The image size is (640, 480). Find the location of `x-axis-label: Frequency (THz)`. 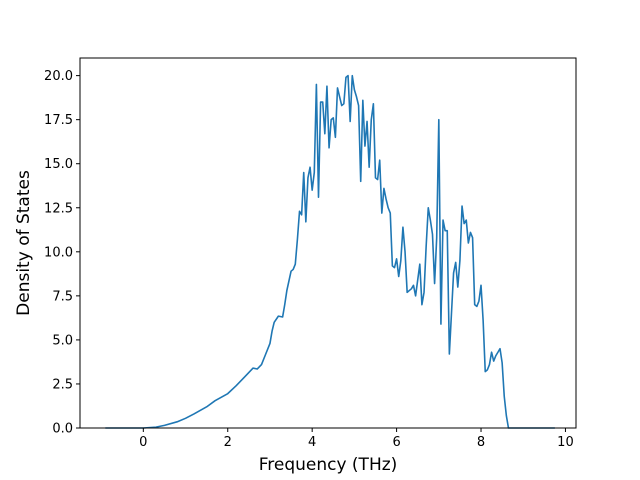

x-axis-label: Frequency (THz) is located at coordinates (328, 465).